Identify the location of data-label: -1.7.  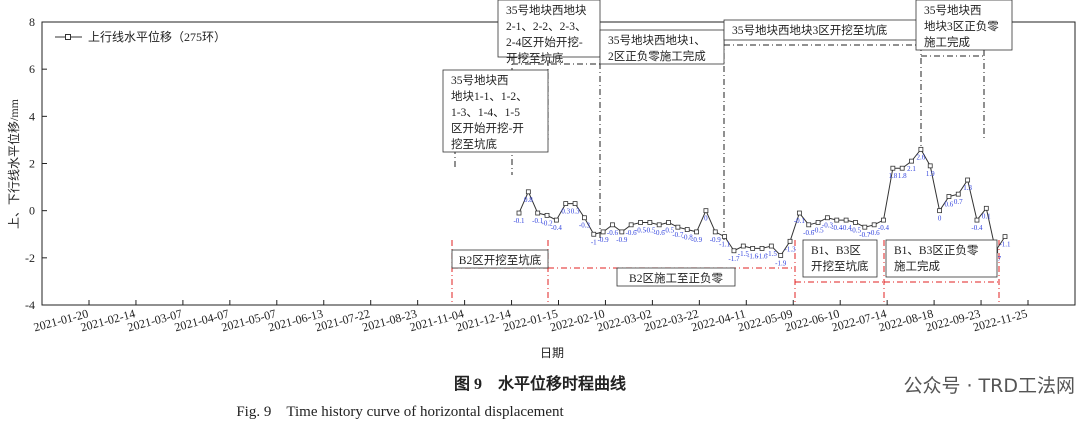
(734, 259).